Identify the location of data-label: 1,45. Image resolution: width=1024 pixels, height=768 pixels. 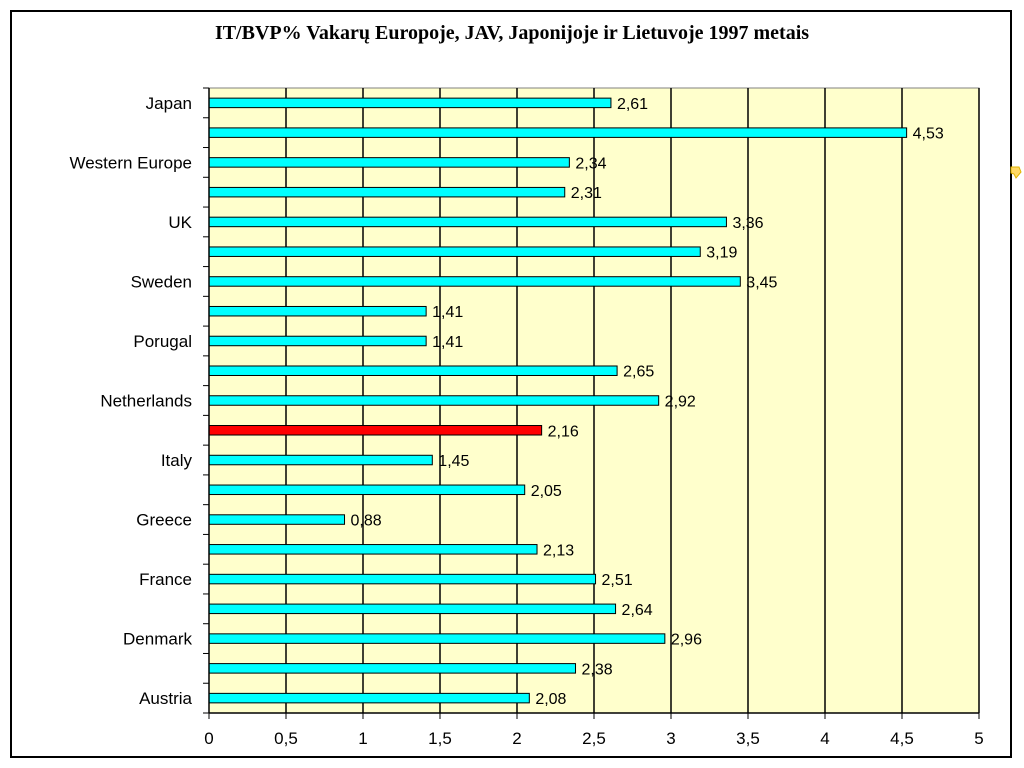
(453, 461).